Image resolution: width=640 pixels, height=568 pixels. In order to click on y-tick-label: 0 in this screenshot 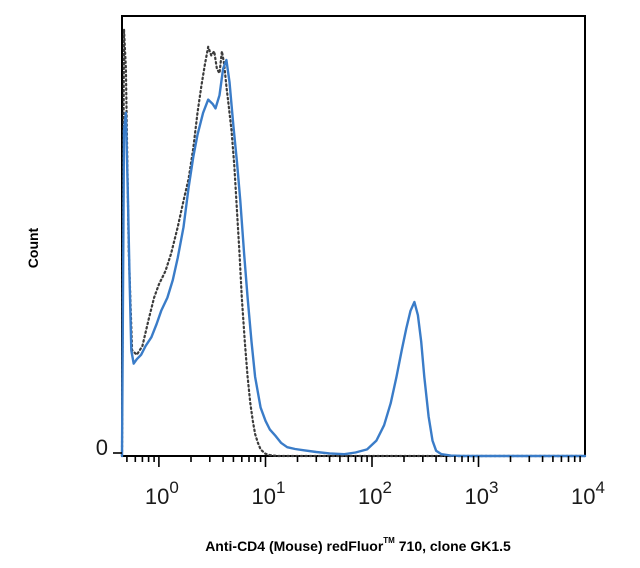, I will do `click(102, 447)`.